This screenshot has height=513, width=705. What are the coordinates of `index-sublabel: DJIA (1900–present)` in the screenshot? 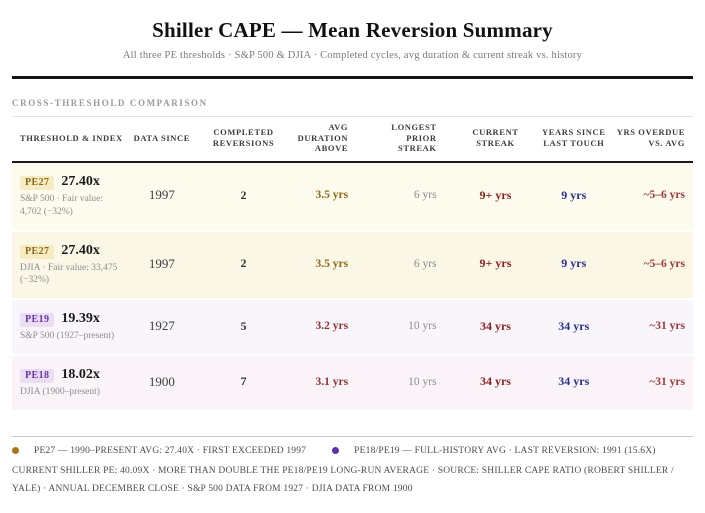 It's located at (60, 391).